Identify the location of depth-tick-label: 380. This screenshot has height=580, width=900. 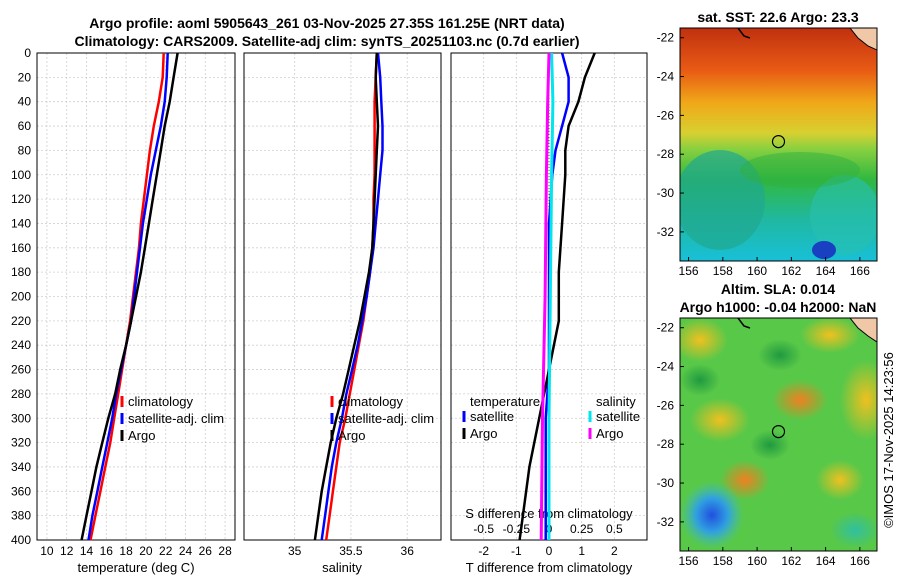
(21, 516).